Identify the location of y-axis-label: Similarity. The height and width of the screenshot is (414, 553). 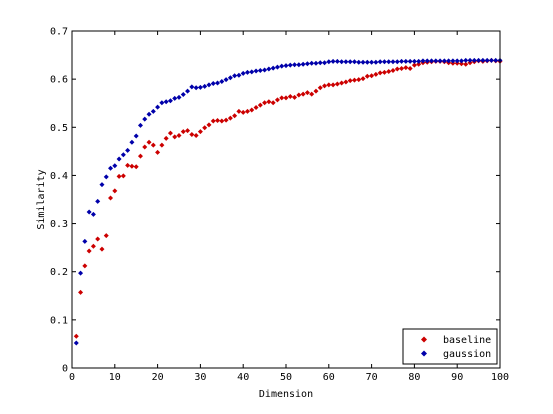
(41, 199).